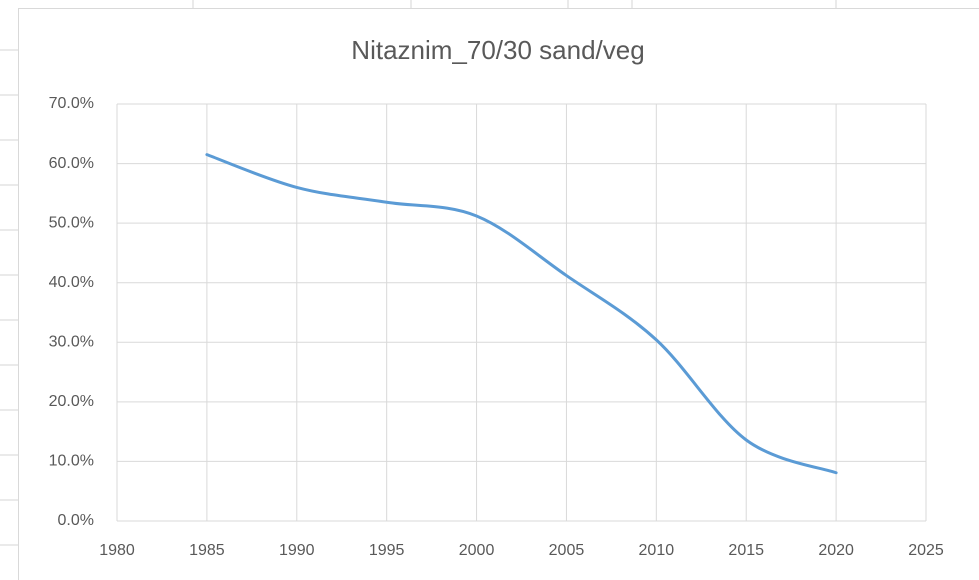 Image resolution: width=979 pixels, height=580 pixels. Describe the element at coordinates (76, 520) in the screenshot. I see `y-tick-label: 0.0%` at that location.